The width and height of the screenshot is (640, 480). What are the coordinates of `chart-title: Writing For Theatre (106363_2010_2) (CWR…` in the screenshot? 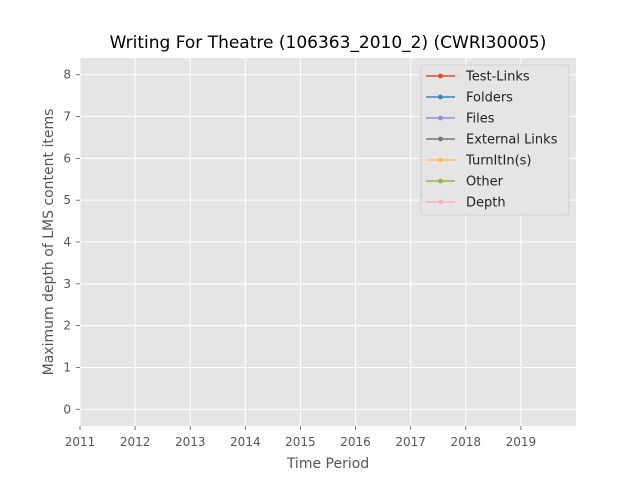 It's located at (328, 43).